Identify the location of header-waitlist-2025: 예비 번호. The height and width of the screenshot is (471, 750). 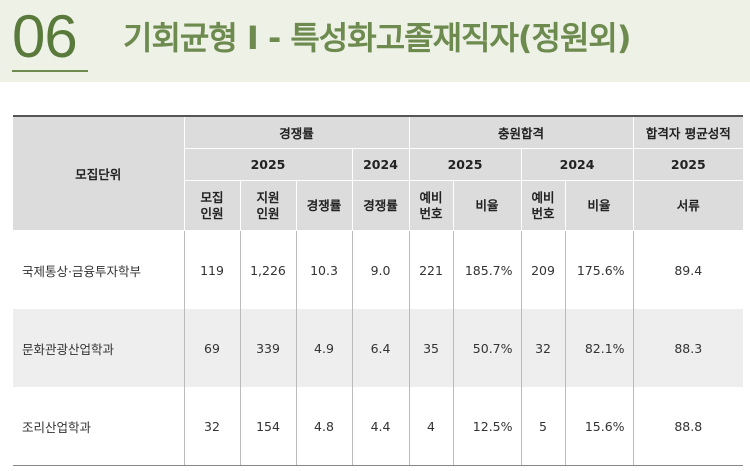
(431, 205).